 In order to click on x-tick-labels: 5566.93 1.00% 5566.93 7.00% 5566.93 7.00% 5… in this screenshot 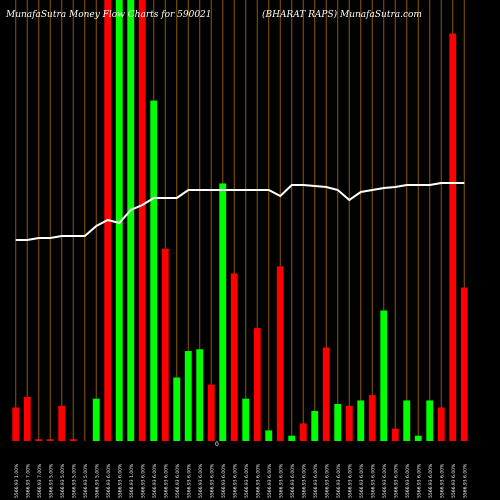, I will do `click(241, 480)`.